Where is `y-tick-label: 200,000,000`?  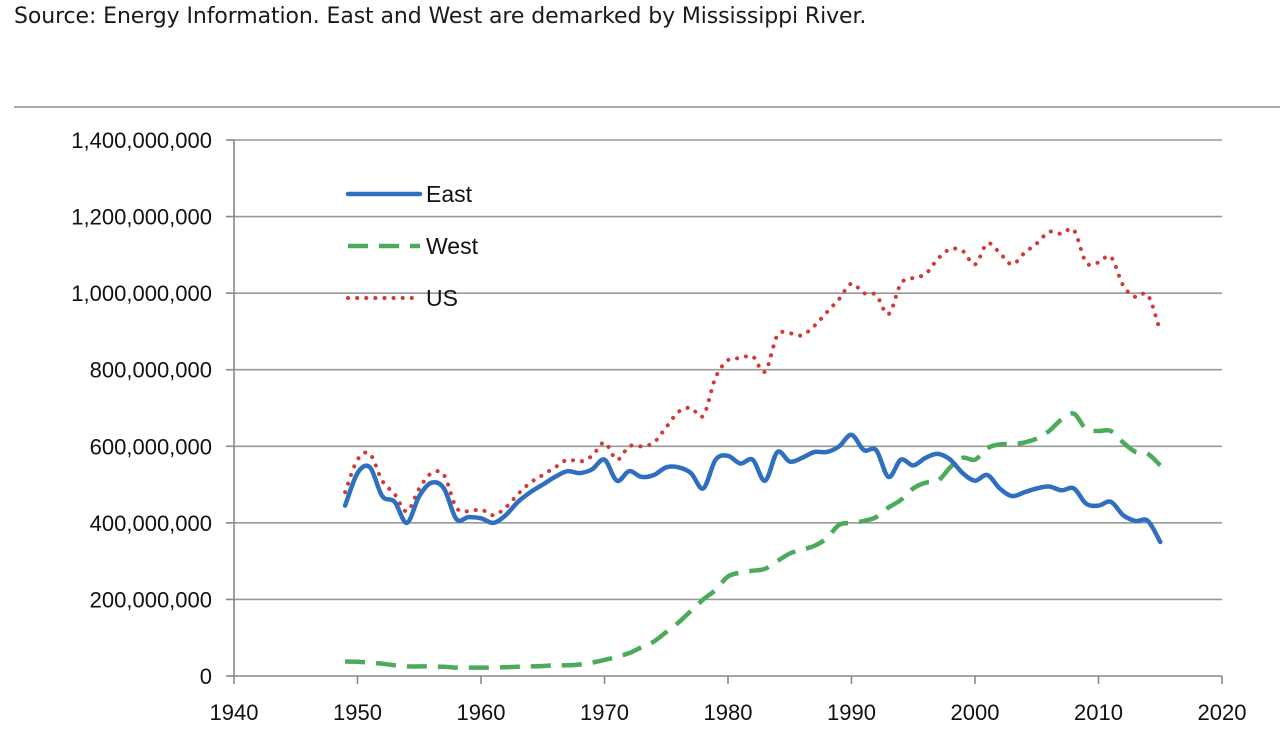 y-tick-label: 200,000,000 is located at coordinates (151, 599).